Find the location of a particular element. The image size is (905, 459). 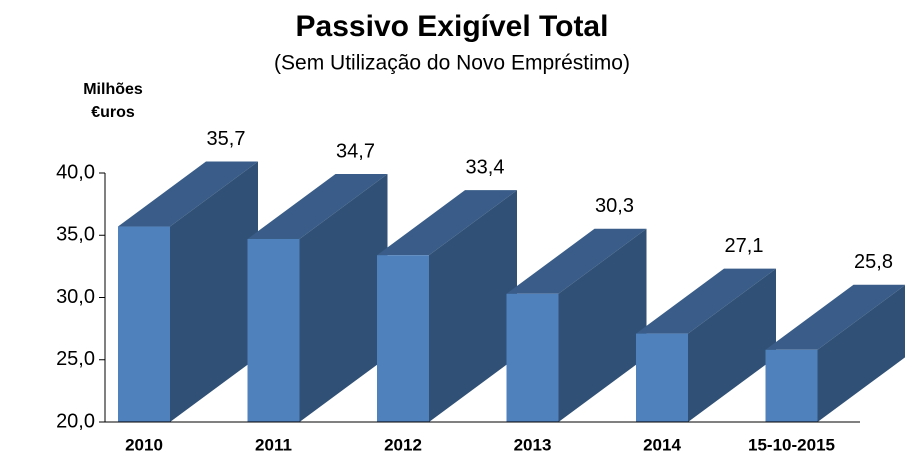

y-axis-label: Milhões is located at coordinates (113, 89).